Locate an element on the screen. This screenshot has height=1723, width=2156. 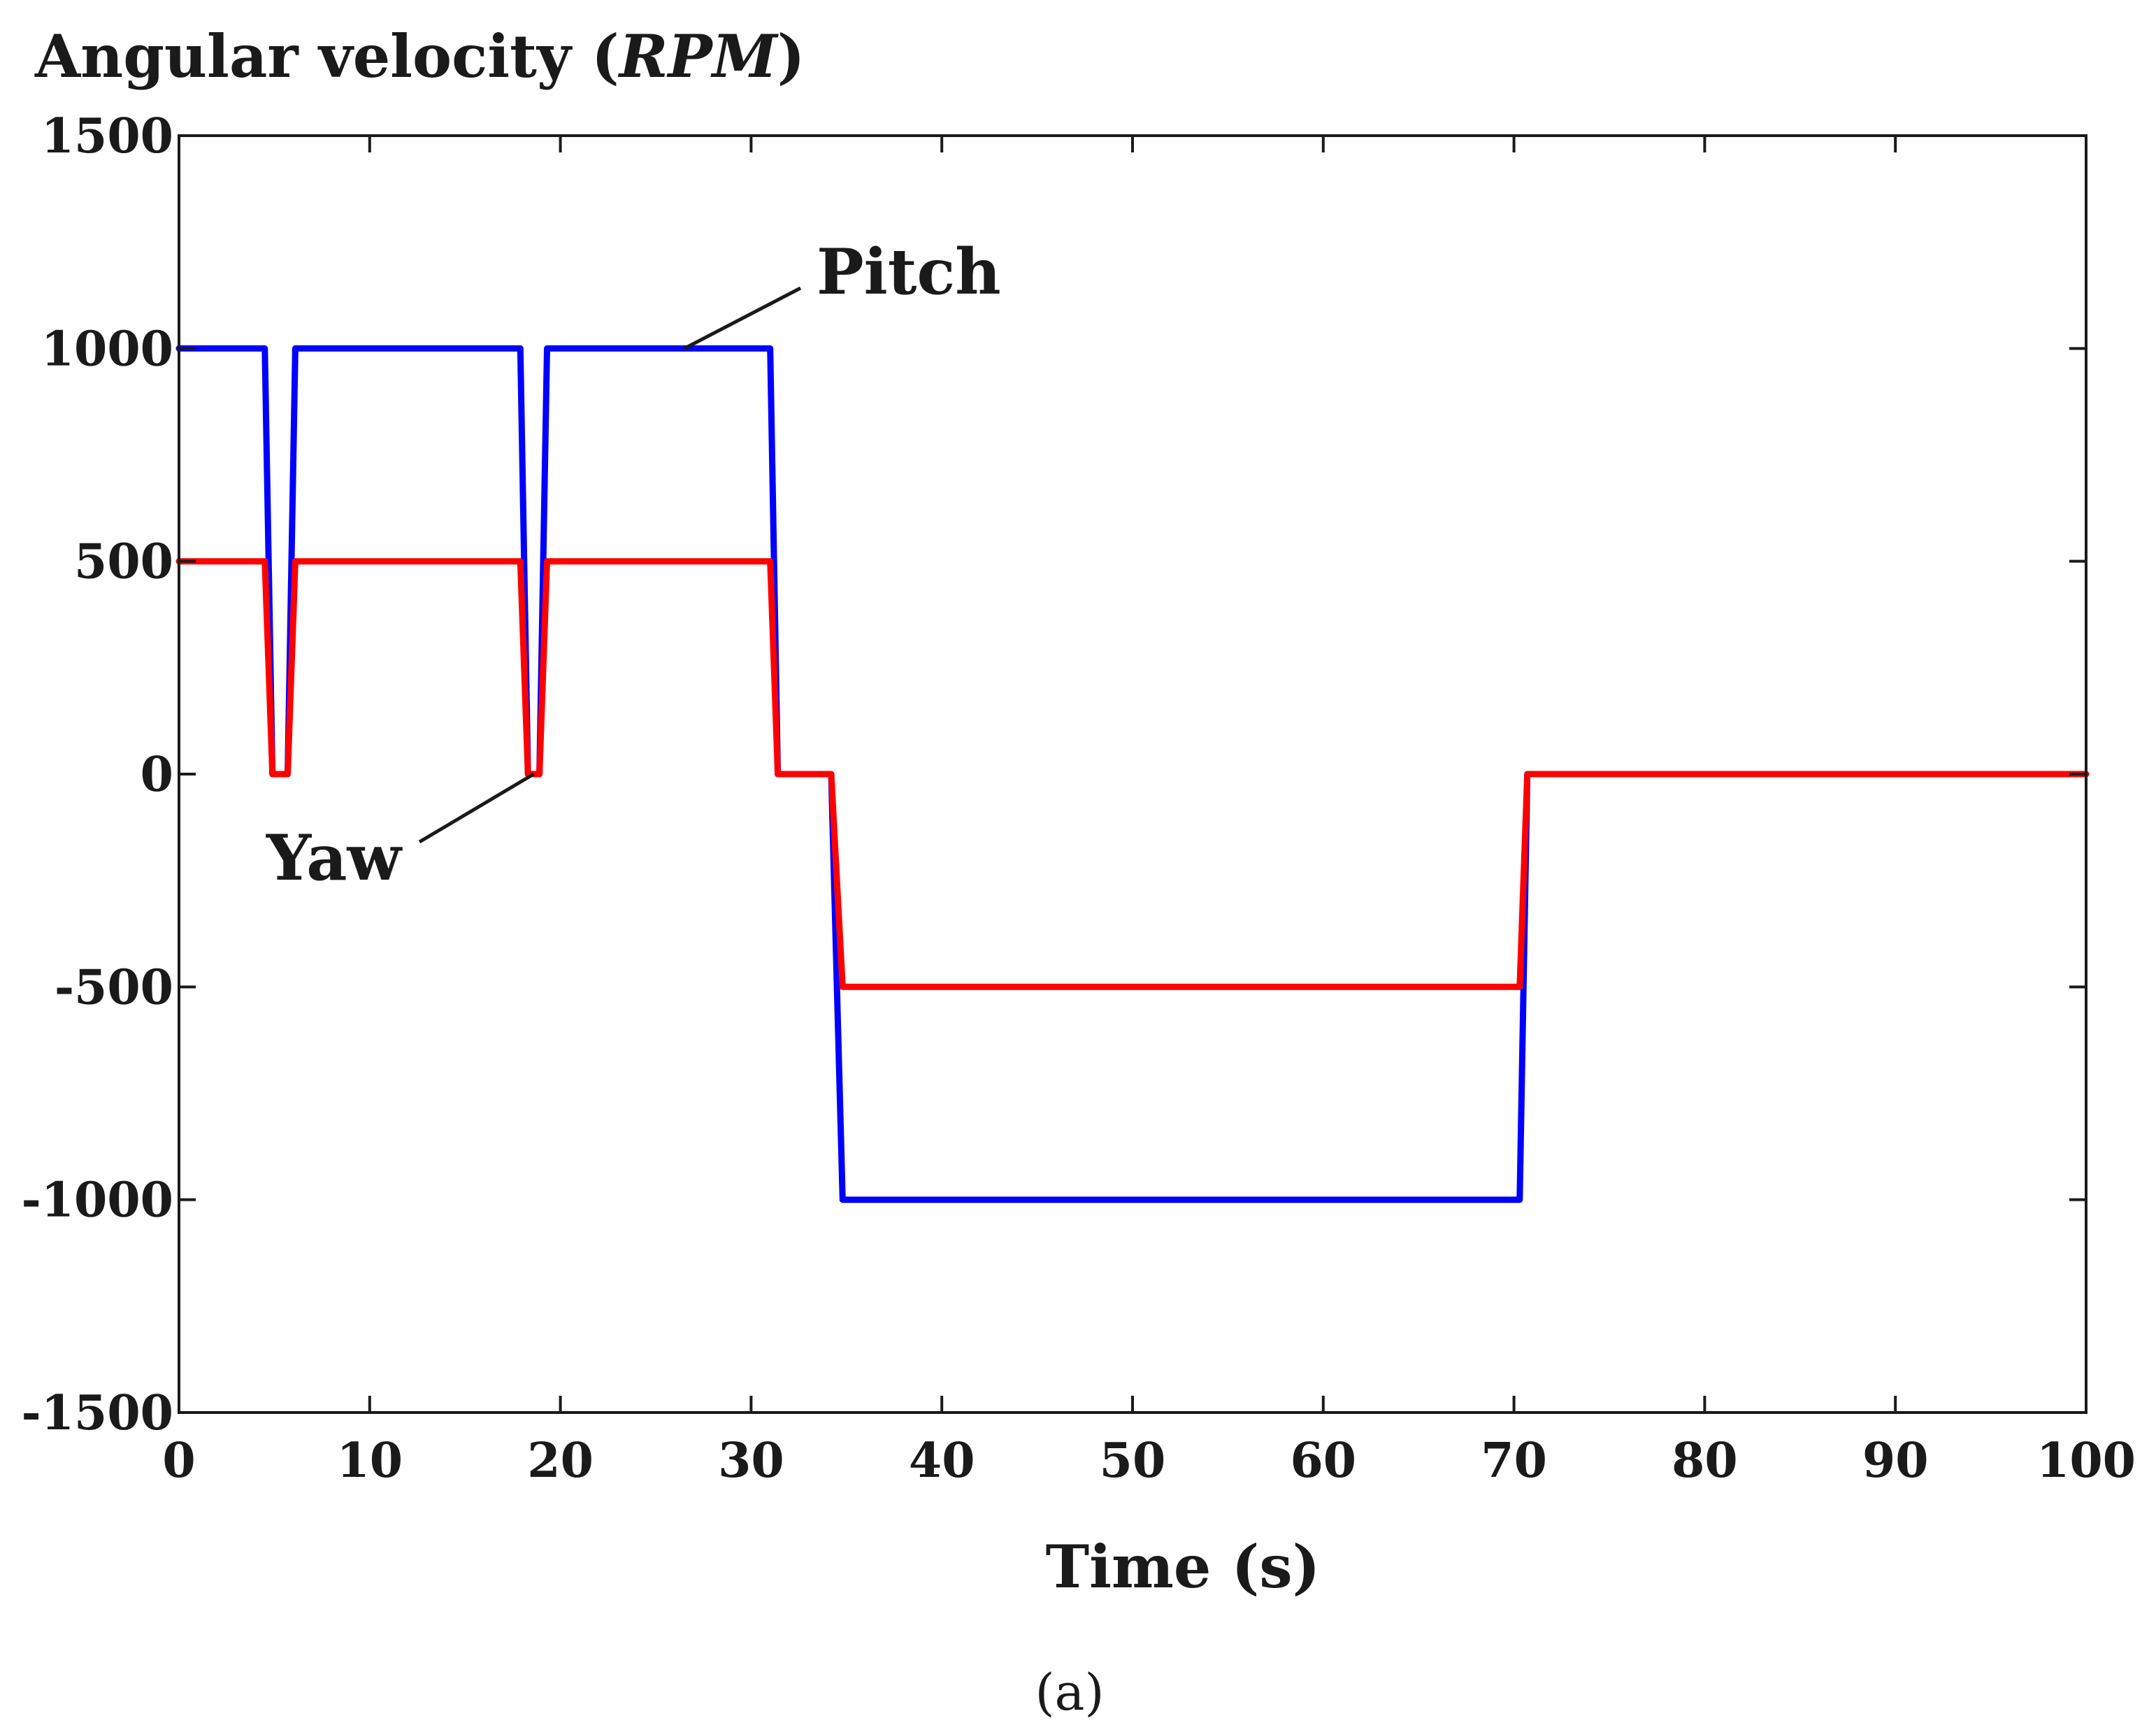
x-tick-label: 30 is located at coordinates (751, 1461).